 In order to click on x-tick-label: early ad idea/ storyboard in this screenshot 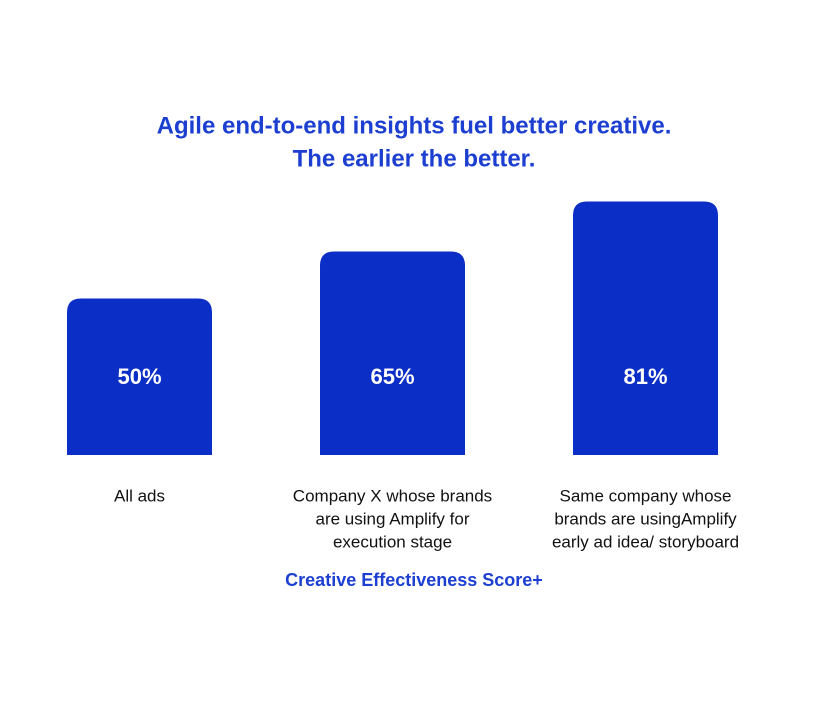, I will do `click(645, 541)`.